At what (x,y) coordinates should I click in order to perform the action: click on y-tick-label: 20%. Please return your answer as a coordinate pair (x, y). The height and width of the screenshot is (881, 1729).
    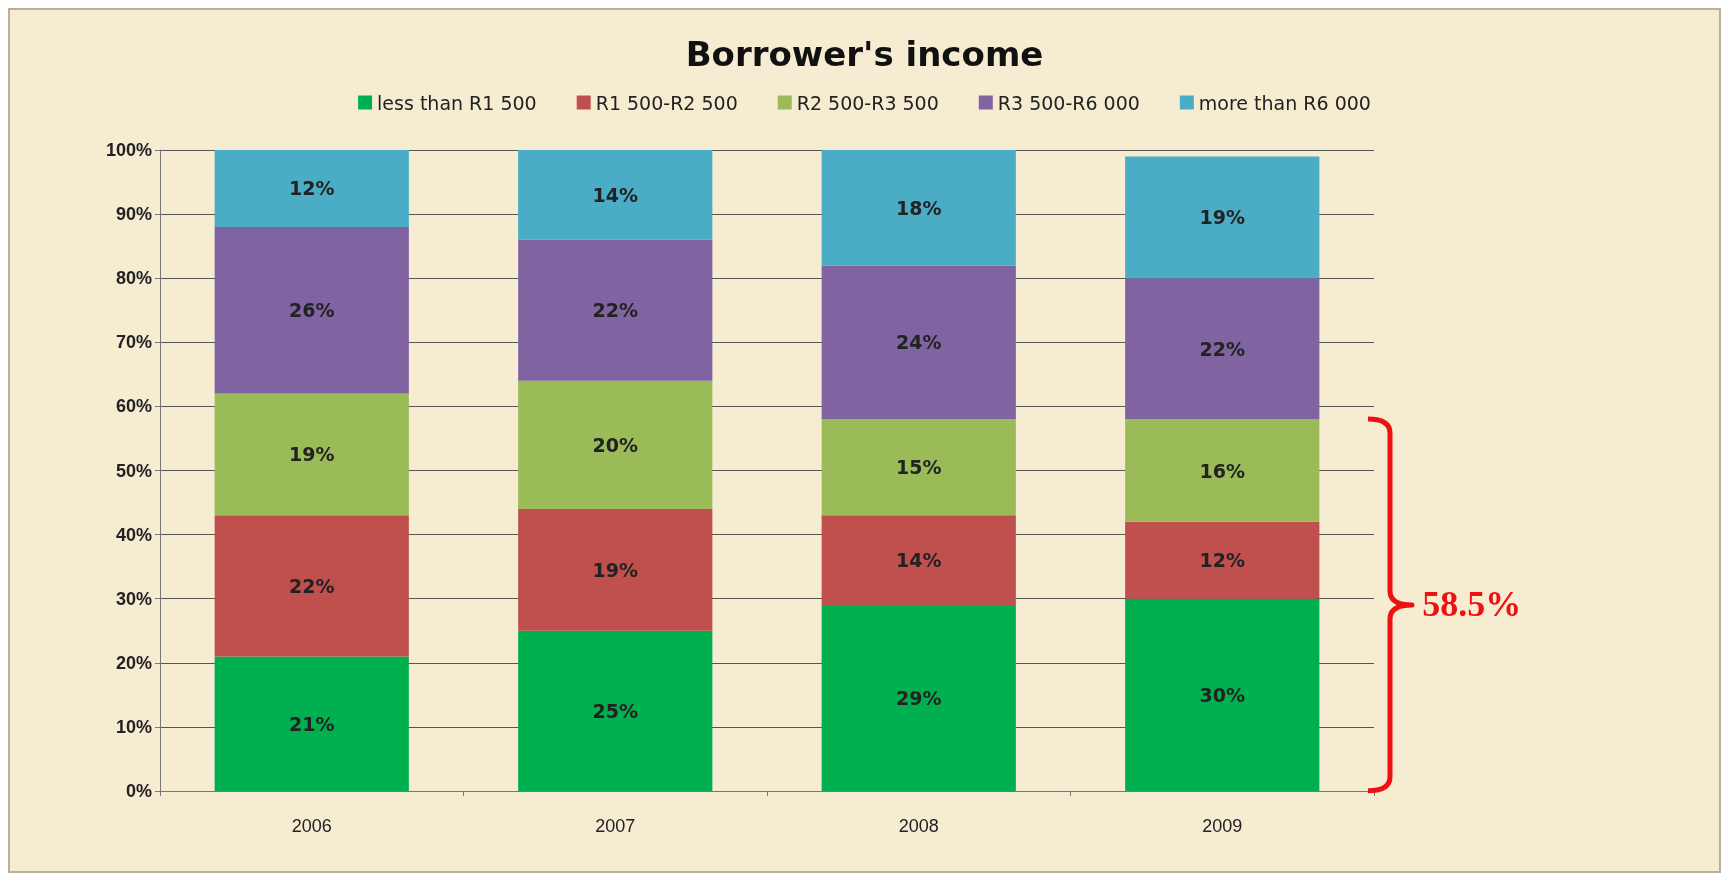
    Looking at the image, I should click on (133, 662).